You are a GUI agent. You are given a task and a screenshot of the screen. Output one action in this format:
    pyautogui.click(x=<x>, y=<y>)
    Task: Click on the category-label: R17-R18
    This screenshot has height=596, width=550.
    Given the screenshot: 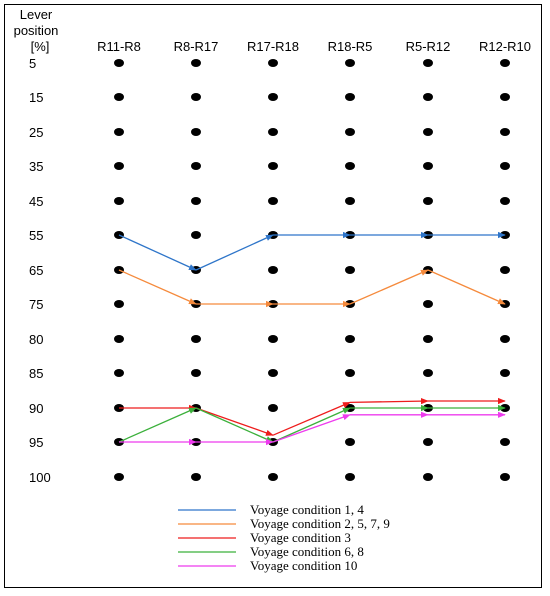 What is the action you would take?
    pyautogui.click(x=273, y=46)
    